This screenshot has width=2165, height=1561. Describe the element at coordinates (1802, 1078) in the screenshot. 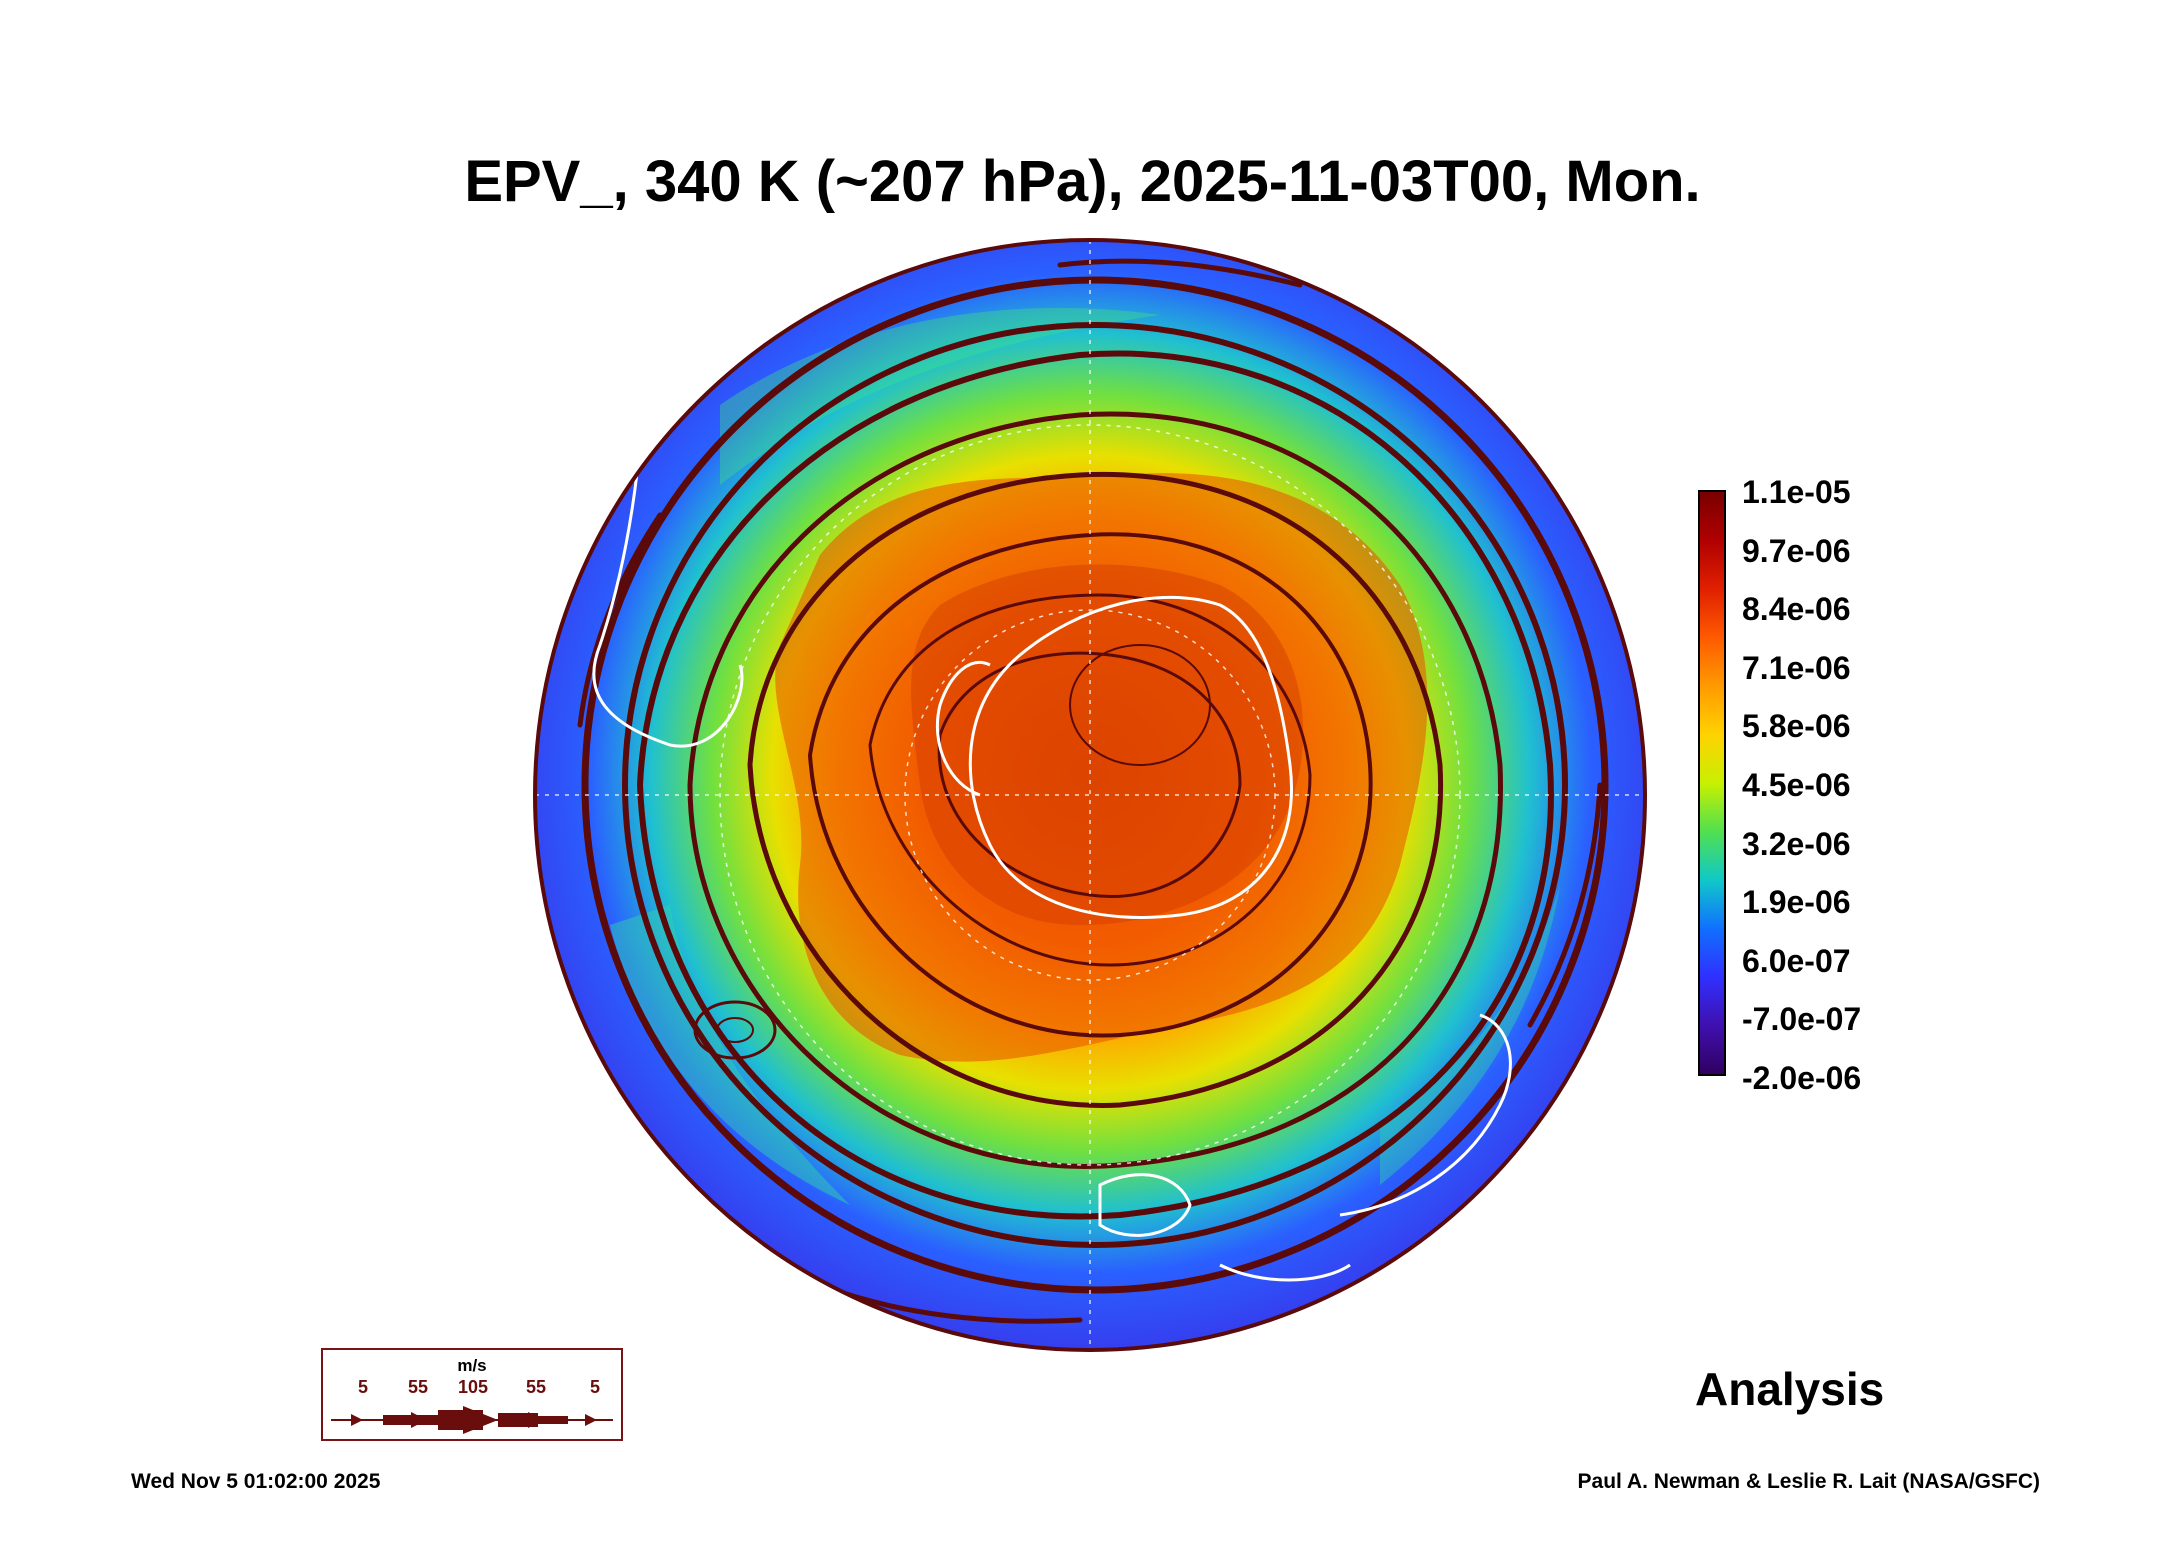

I see `colorbar-tick-label: -2.0e-06` at that location.